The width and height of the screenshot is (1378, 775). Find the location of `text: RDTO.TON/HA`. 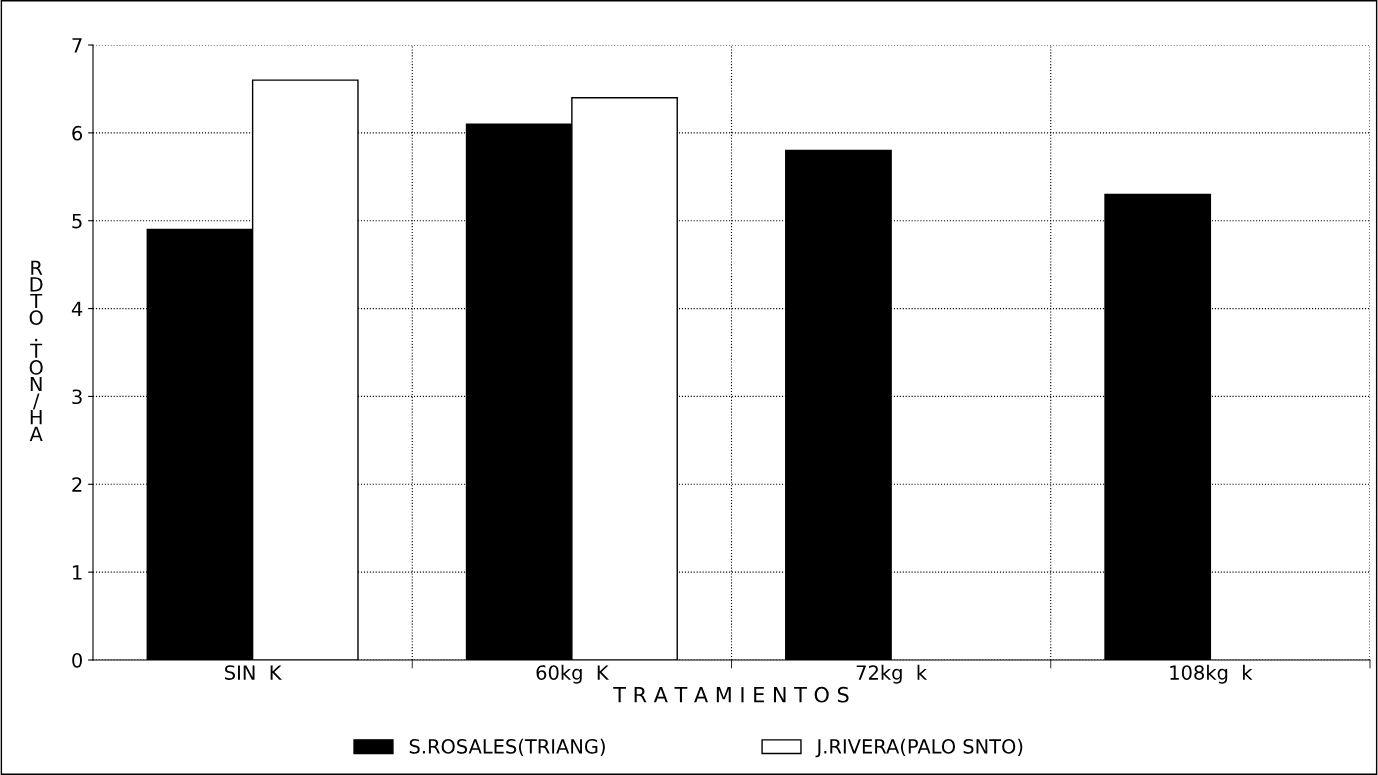

text: RDTO.TON/HA is located at coordinates (36, 350).